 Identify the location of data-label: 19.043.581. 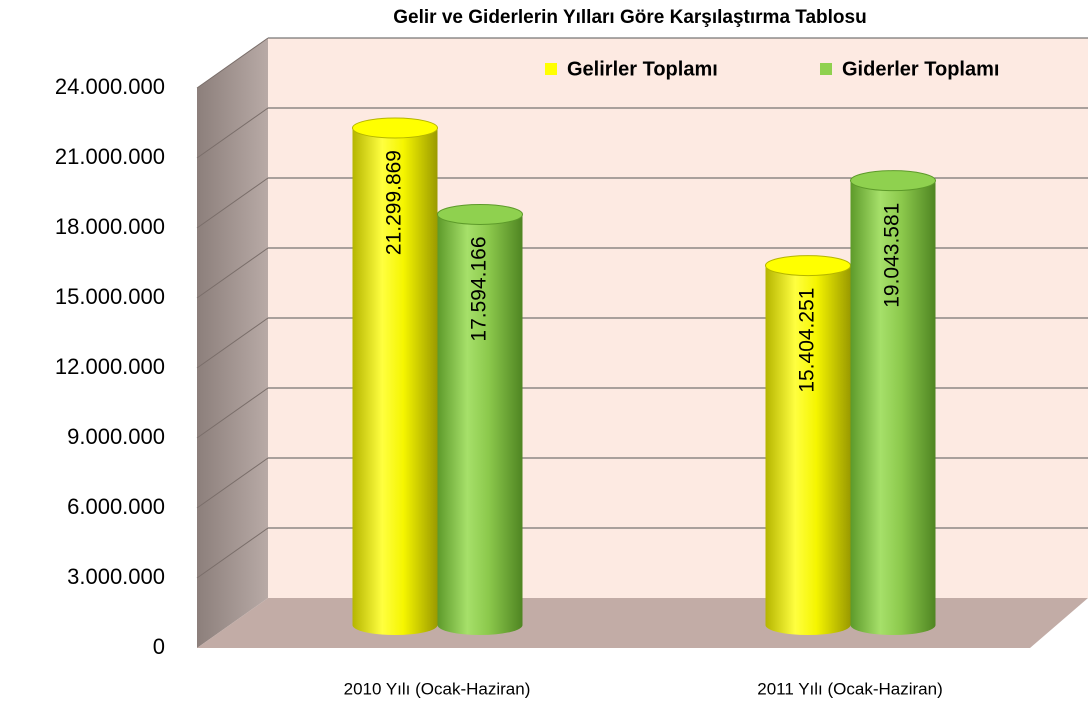
(892, 255).